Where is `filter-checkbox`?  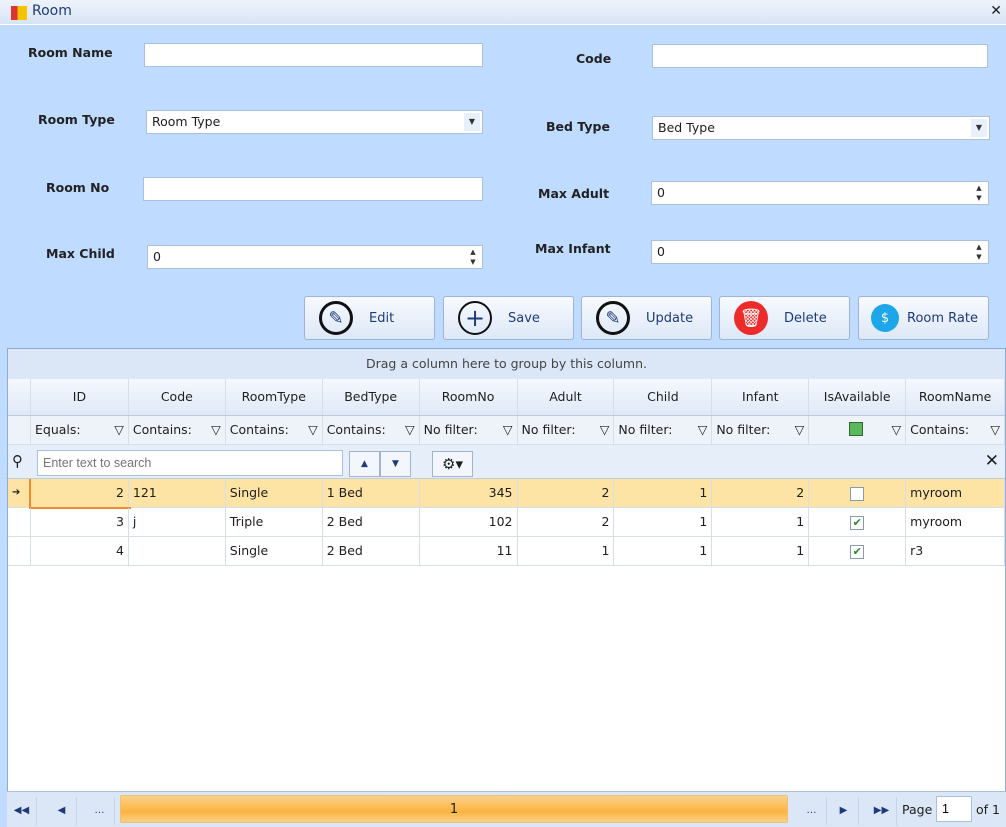
filter-checkbox is located at coordinates (856, 429).